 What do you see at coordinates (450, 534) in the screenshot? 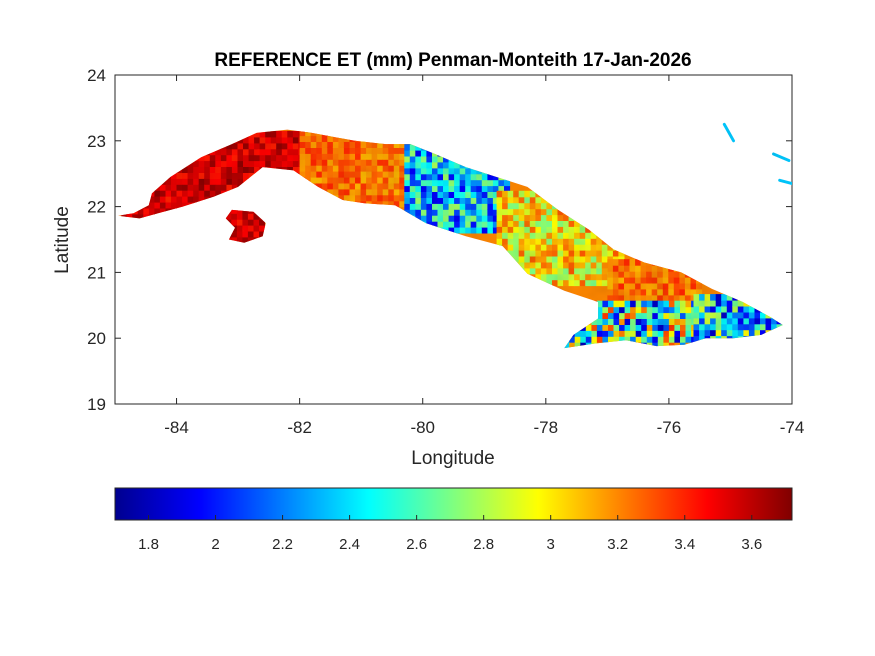
I see `colorbar-ticks: 1.8 2 2.2 2.4 2.6 2.8 3 3.2 3.4 3.6` at bounding box center [450, 534].